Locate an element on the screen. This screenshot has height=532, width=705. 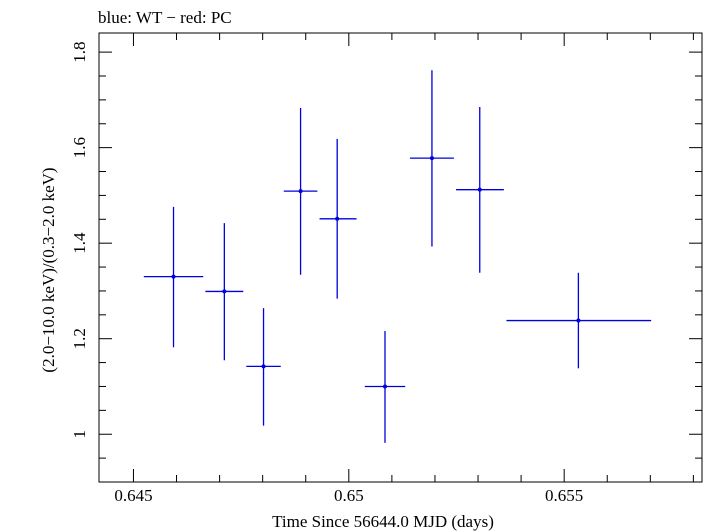
y-tick-label: 1 is located at coordinates (79, 434).